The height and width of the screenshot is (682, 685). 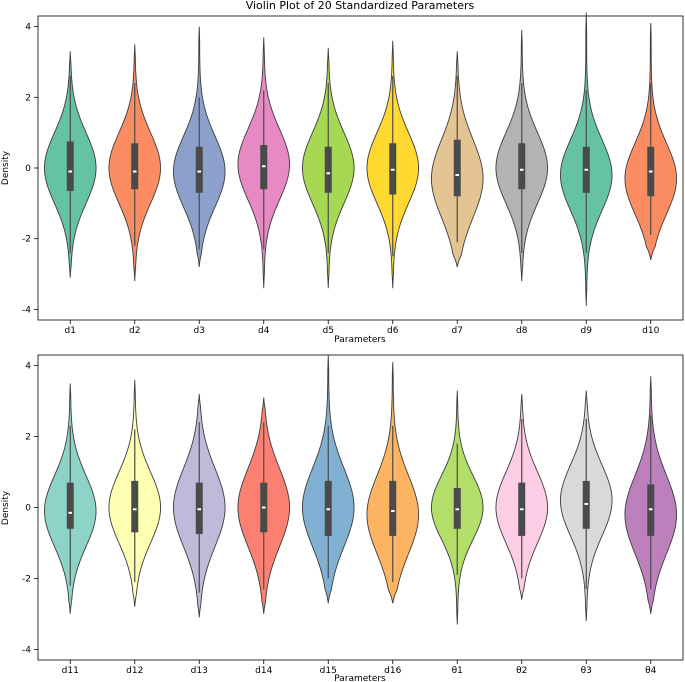 I want to click on x-tick-label-theta3: θ3, so click(x=586, y=671).